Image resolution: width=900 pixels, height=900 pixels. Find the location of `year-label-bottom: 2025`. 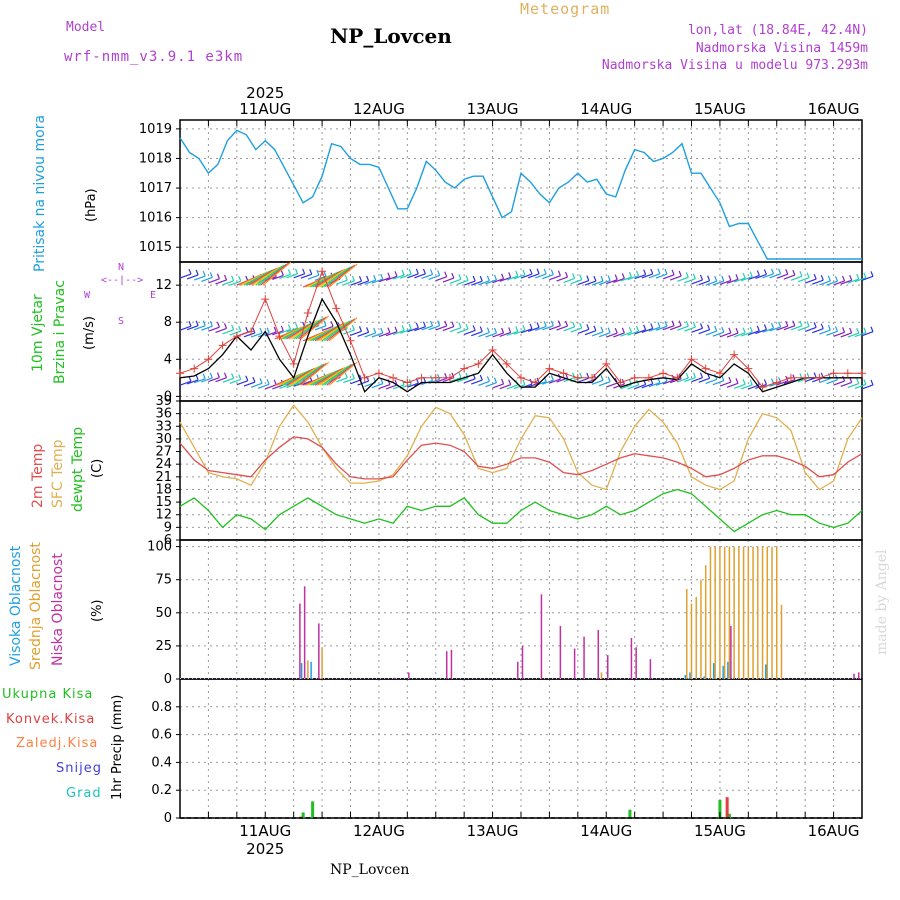

year-label-bottom: 2025 is located at coordinates (265, 849).